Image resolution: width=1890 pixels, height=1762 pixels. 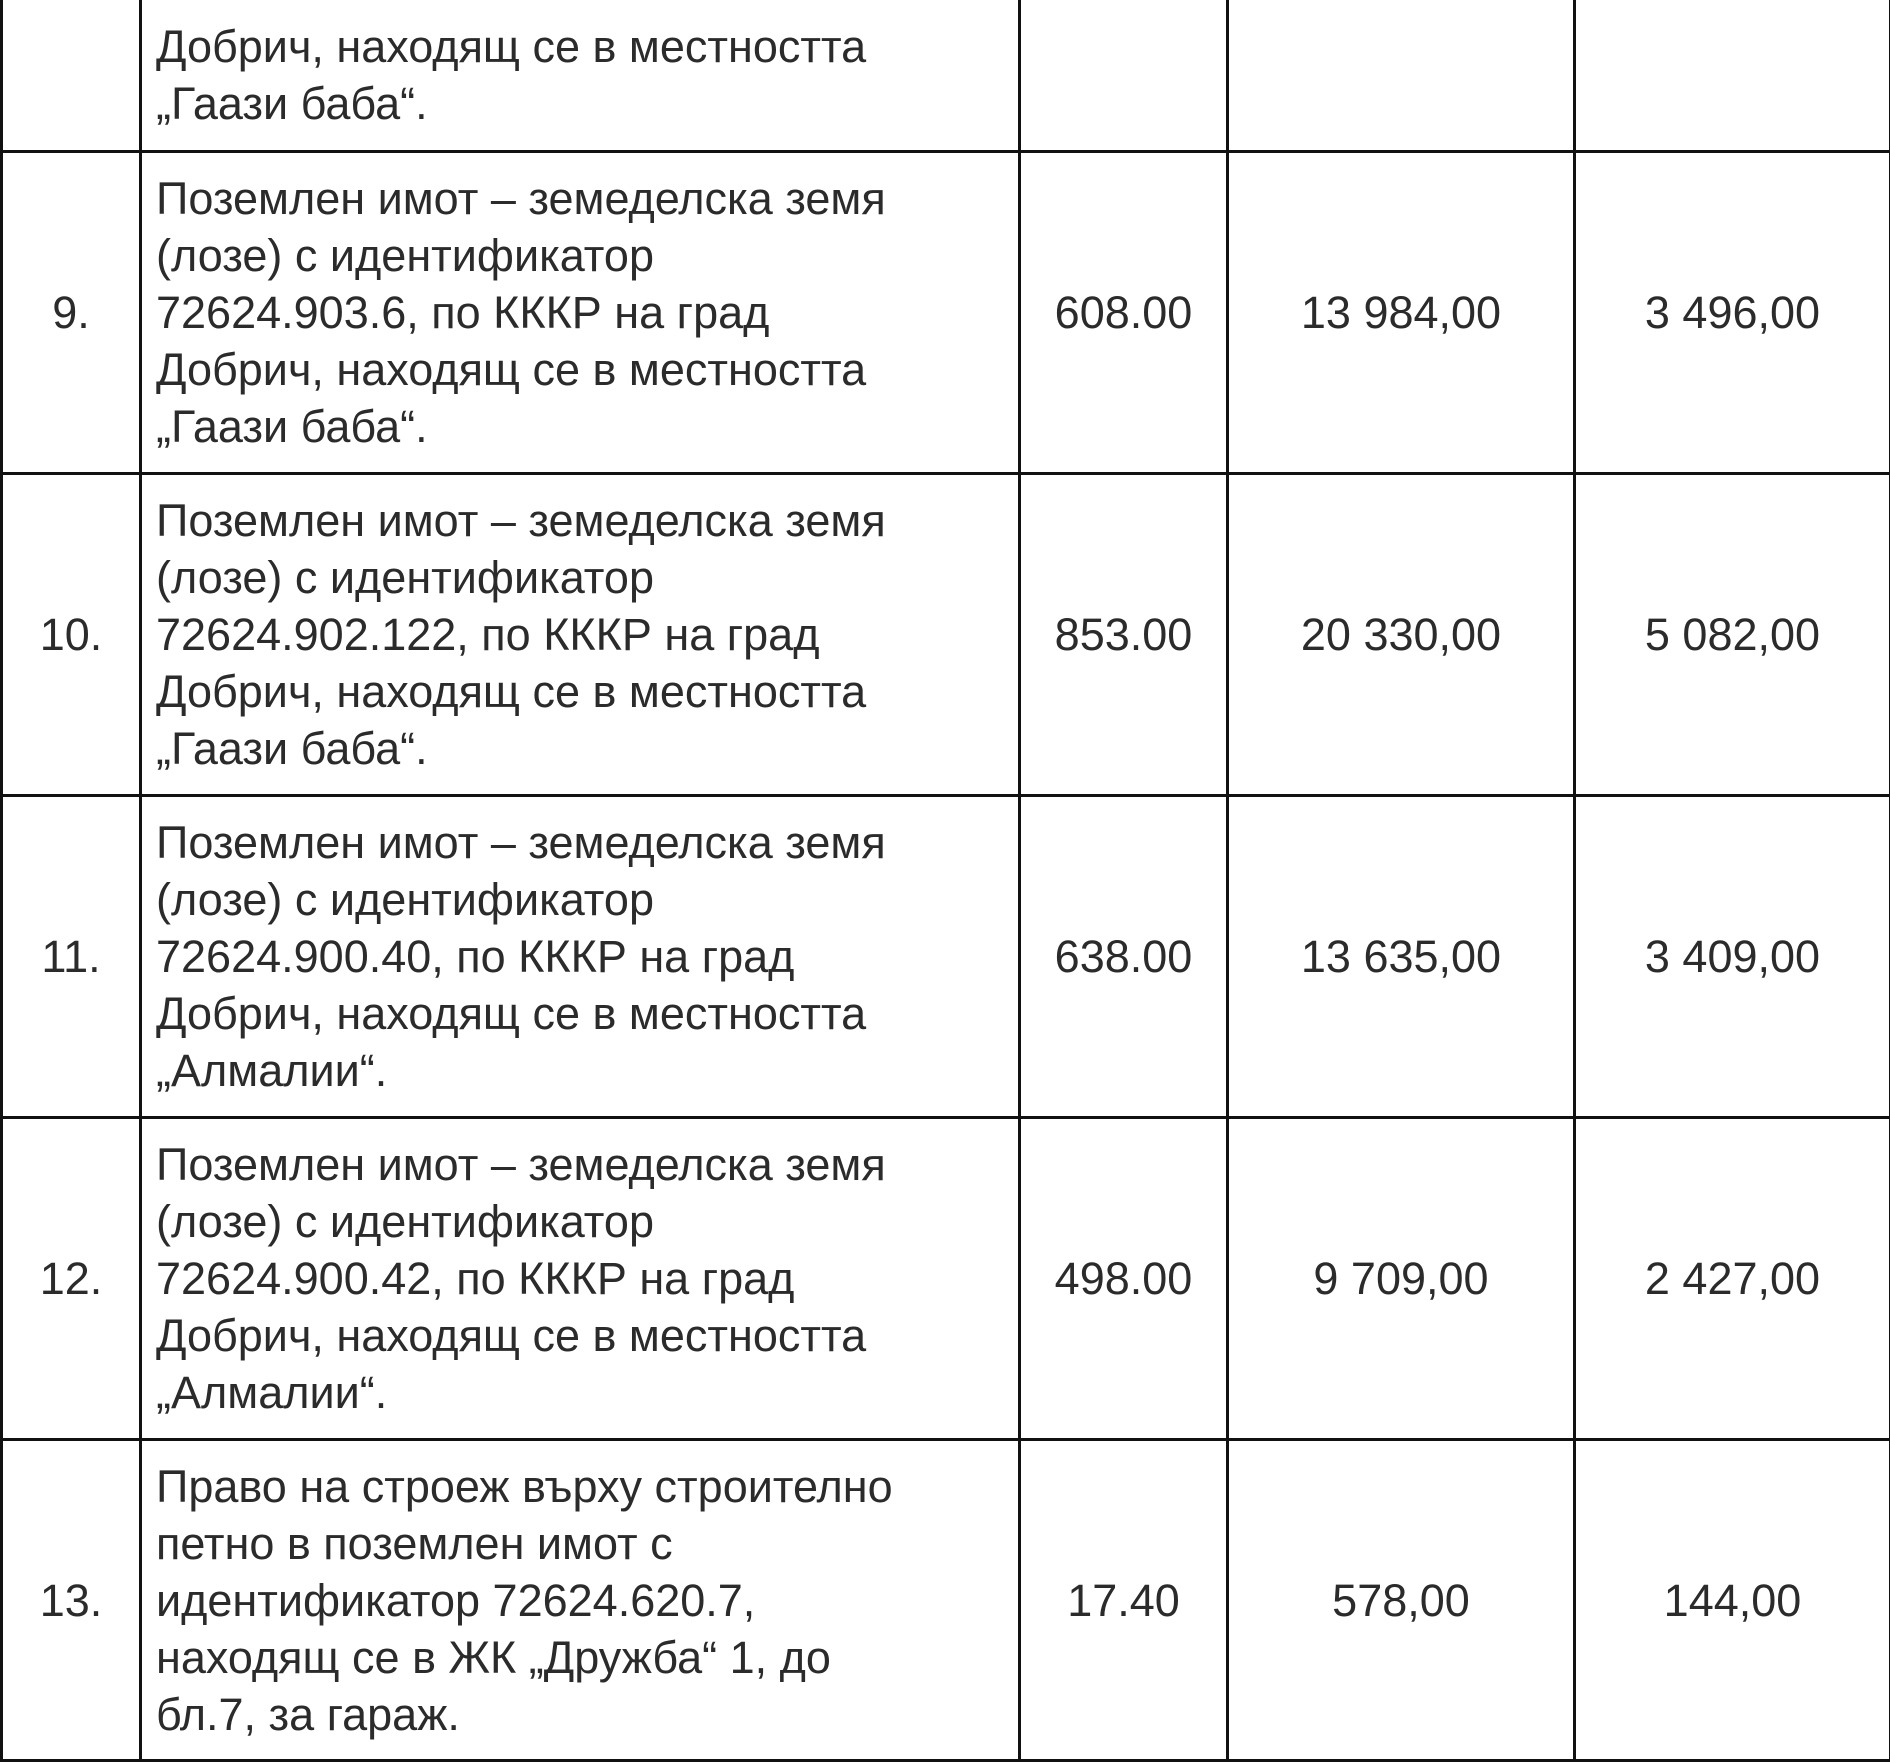 I want to click on area: 638.00, so click(x=1123, y=956).